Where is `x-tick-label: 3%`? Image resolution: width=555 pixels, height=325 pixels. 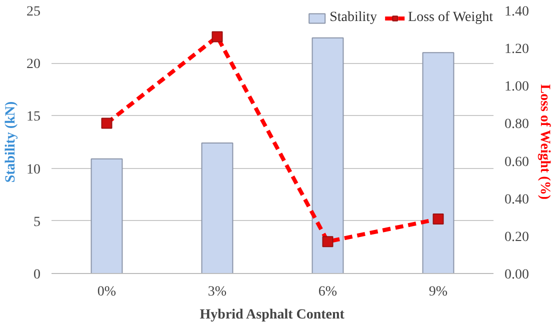
x-tick-label: 3% is located at coordinates (217, 292).